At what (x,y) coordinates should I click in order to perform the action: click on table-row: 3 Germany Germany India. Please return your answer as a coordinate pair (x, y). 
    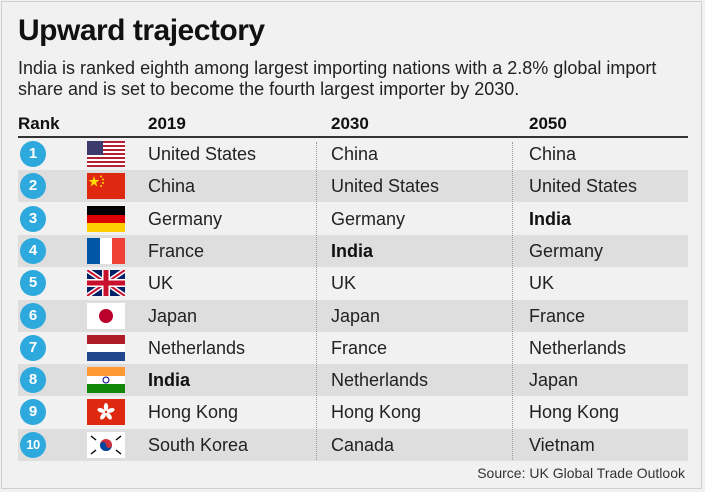
    Looking at the image, I should click on (353, 219).